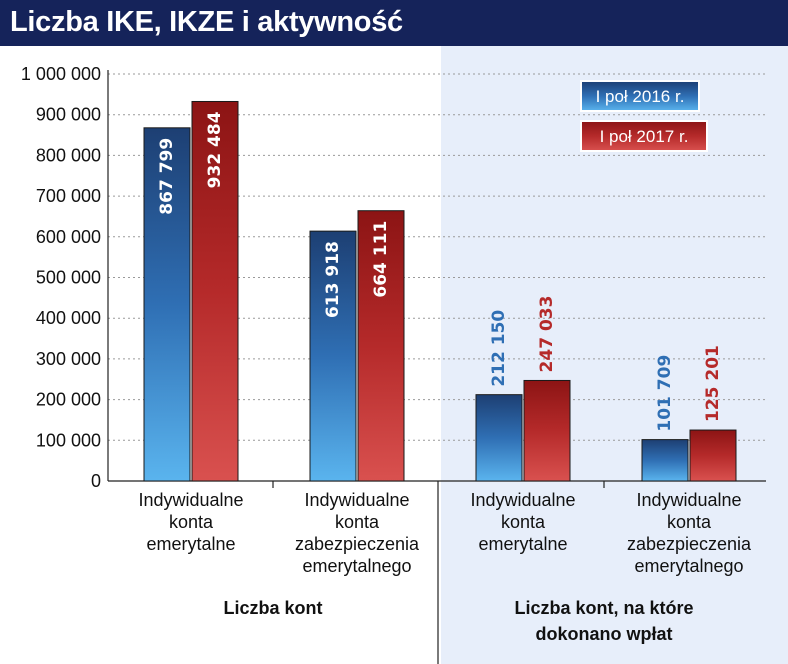  Describe the element at coordinates (68, 318) in the screenshot. I see `y-tick-label: 400 000` at that location.